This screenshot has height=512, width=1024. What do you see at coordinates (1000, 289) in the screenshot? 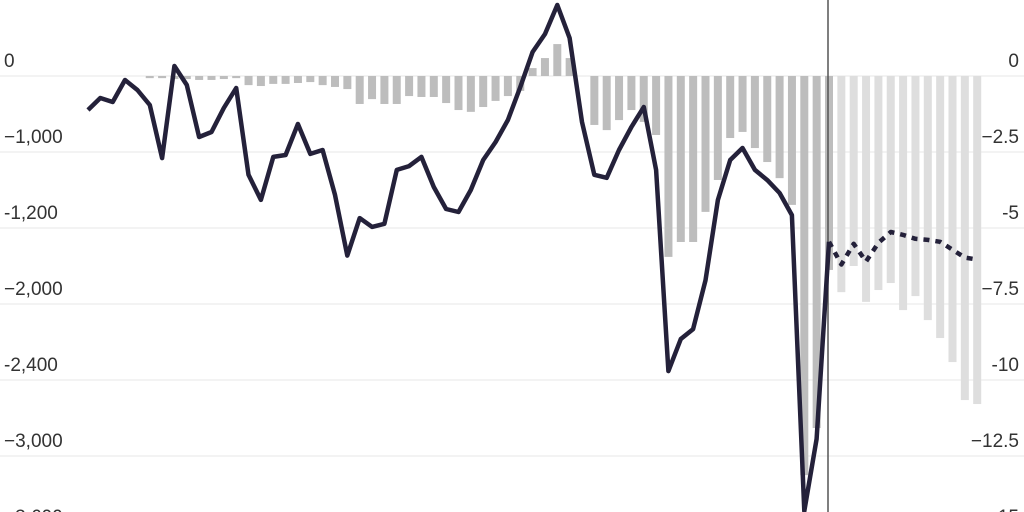
I see `y2-tick-label: −7.5` at bounding box center [1000, 289].